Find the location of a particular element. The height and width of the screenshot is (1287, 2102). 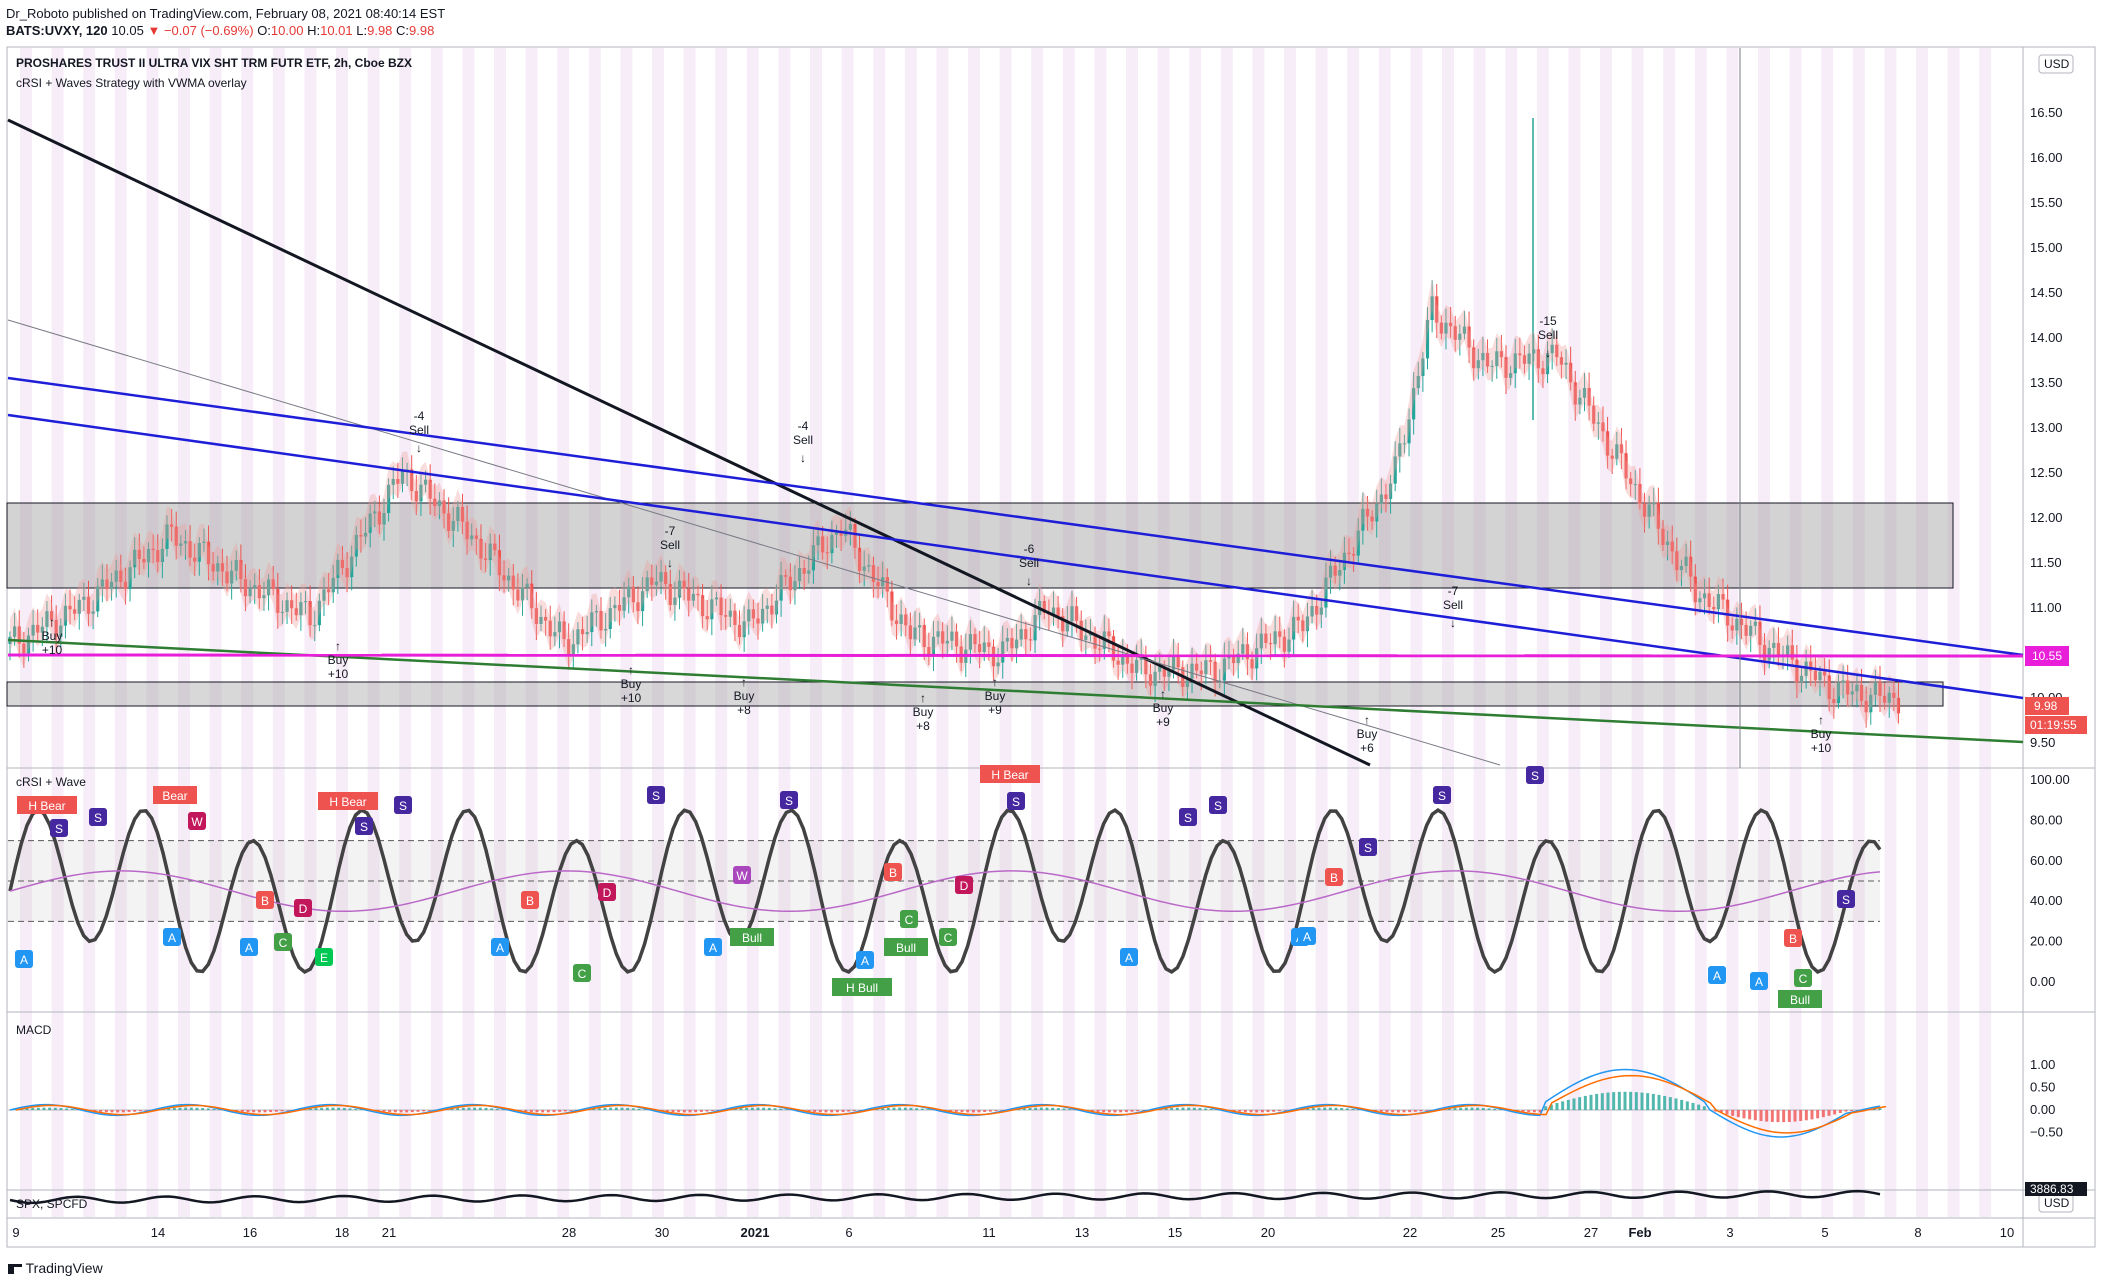

crsi-tick-label: 40.00 is located at coordinates (2046, 900).